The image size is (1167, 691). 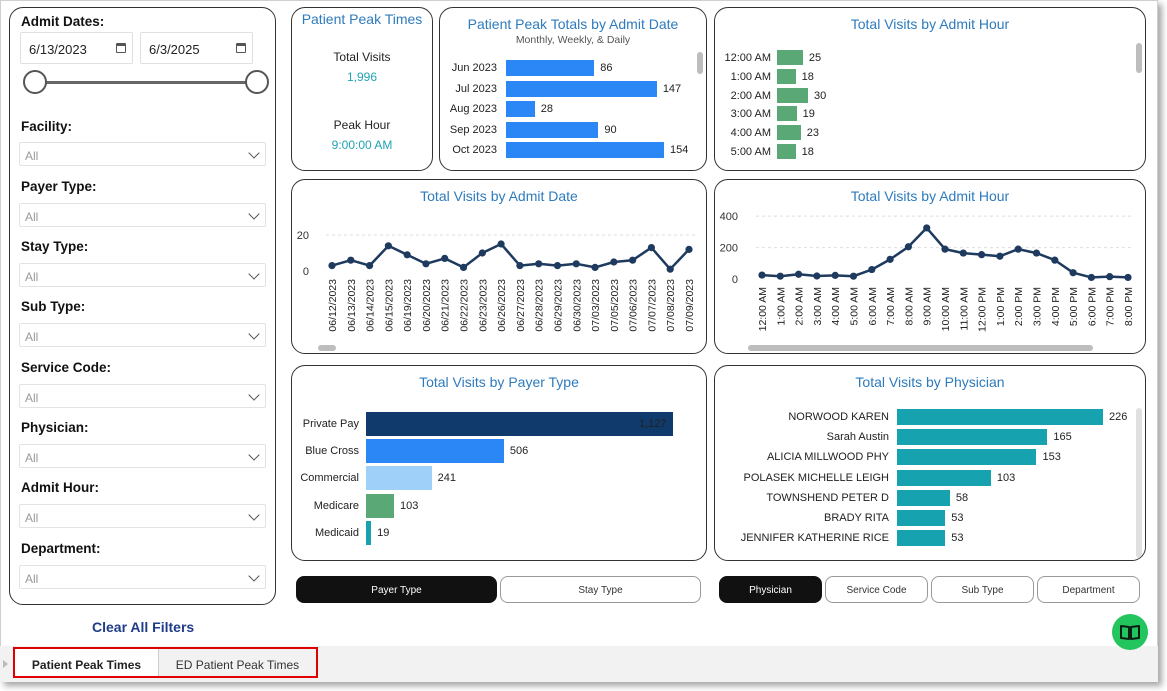 I want to click on sub-type-dropdown: All, so click(x=142, y=335).